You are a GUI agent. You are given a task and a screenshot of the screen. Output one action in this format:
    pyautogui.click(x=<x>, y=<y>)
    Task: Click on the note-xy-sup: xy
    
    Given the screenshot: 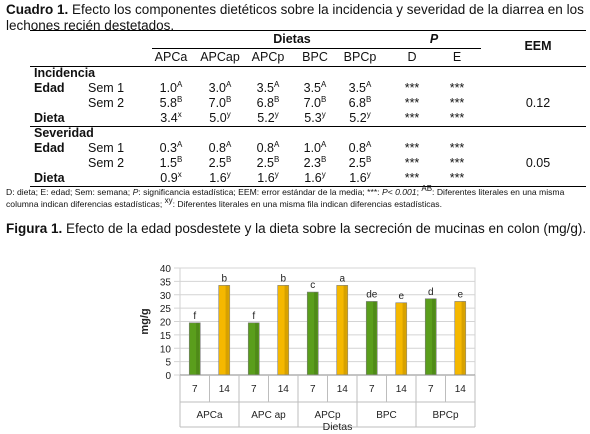 What is the action you would take?
    pyautogui.click(x=168, y=200)
    